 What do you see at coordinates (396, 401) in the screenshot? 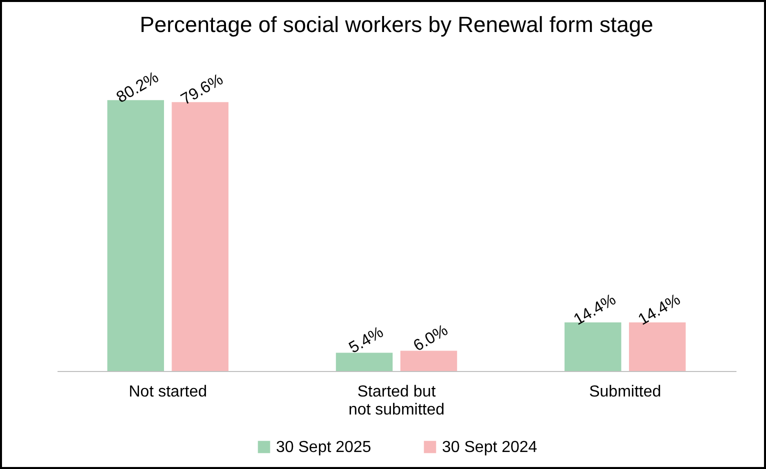
I see `x-tick-label: Started but not submitted` at bounding box center [396, 401].